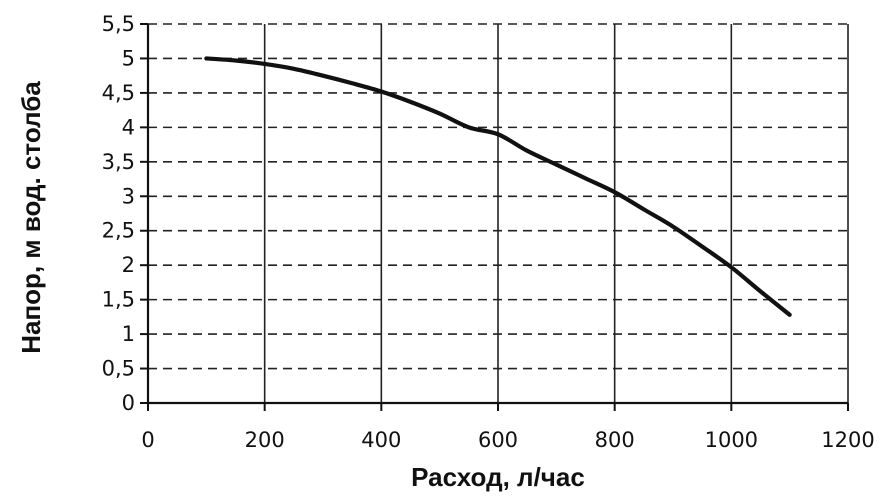 Image resolution: width=882 pixels, height=496 pixels. I want to click on x-axis-title: Расход, л/час, so click(498, 477).